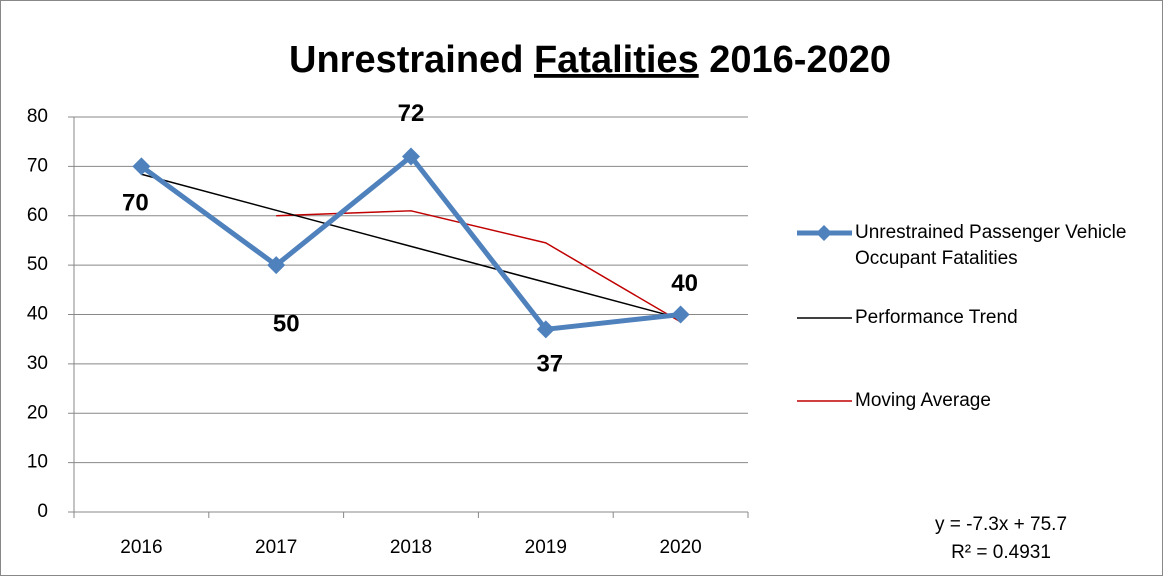 The image size is (1163, 576). Describe the element at coordinates (276, 547) in the screenshot. I see `x-tick-label: 2017` at that location.